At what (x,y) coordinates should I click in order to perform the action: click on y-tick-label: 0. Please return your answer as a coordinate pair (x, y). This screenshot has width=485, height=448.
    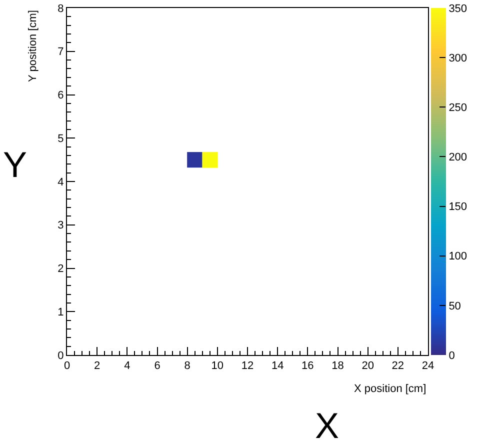
    Looking at the image, I should click on (61, 356).